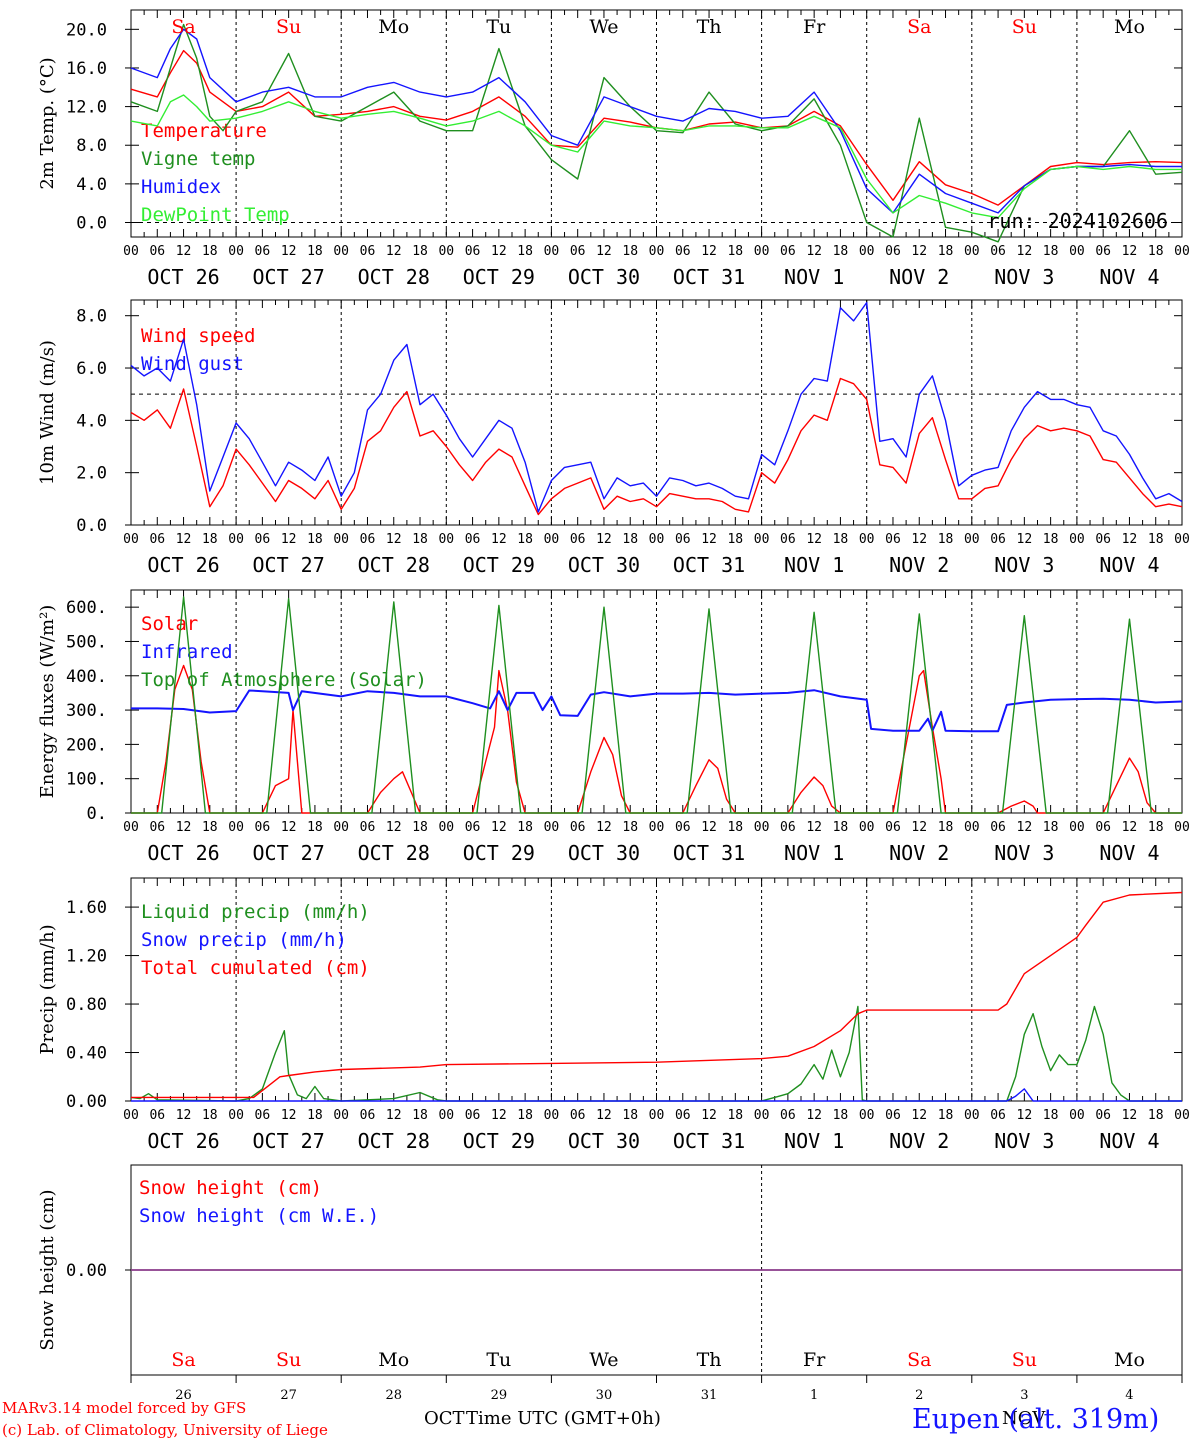 The width and height of the screenshot is (1194, 1440). I want to click on y-axis-label: Precip (mm/h), so click(47, 989).